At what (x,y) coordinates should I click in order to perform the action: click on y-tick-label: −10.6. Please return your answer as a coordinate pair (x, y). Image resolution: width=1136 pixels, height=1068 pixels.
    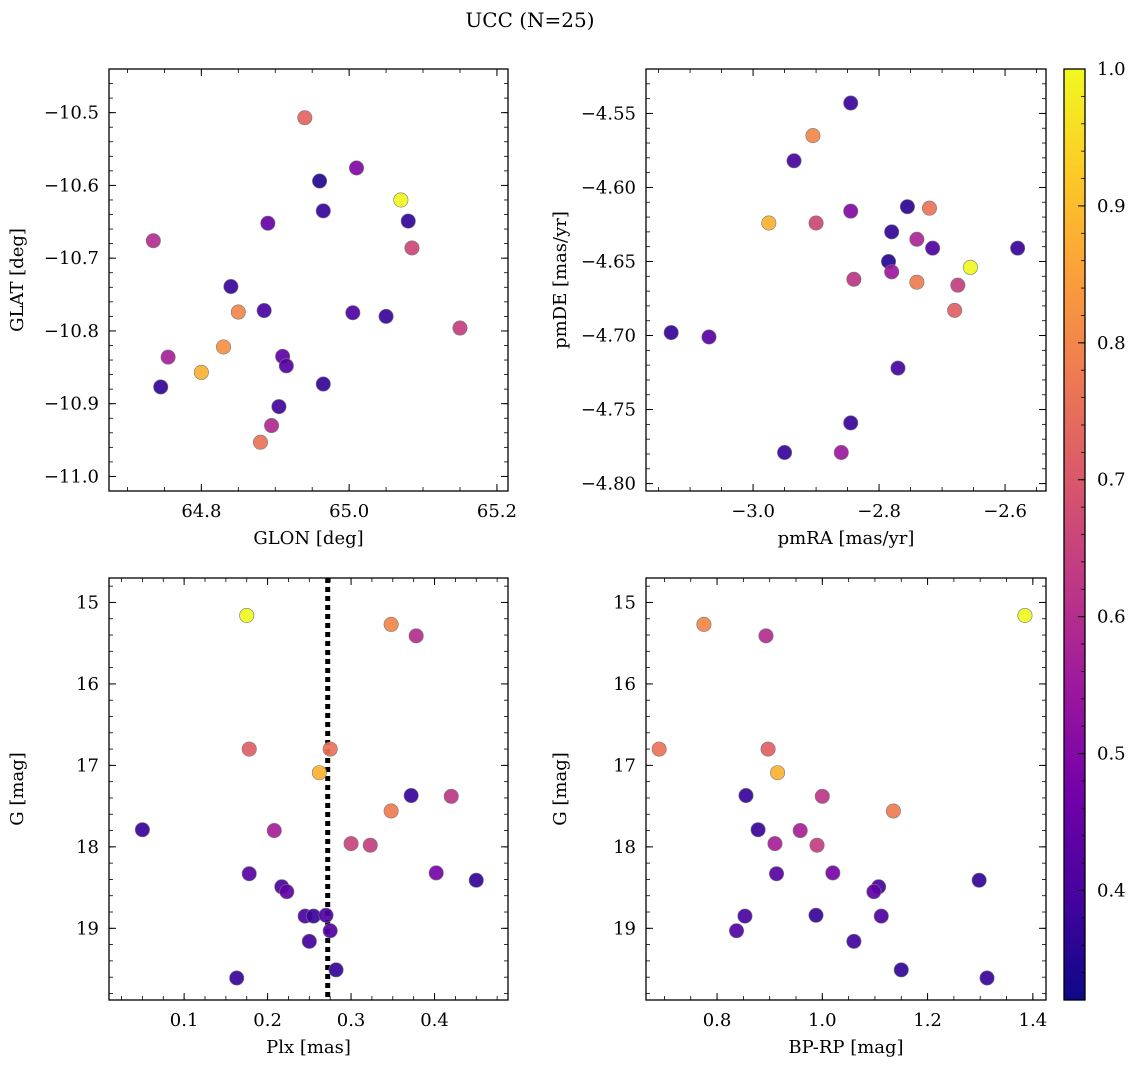
    Looking at the image, I should click on (71, 185).